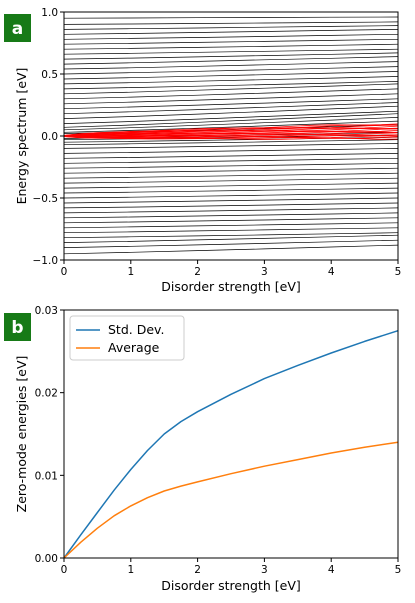  I want to click on panel-b-legend: Std. Dev. Average, so click(127, 338).